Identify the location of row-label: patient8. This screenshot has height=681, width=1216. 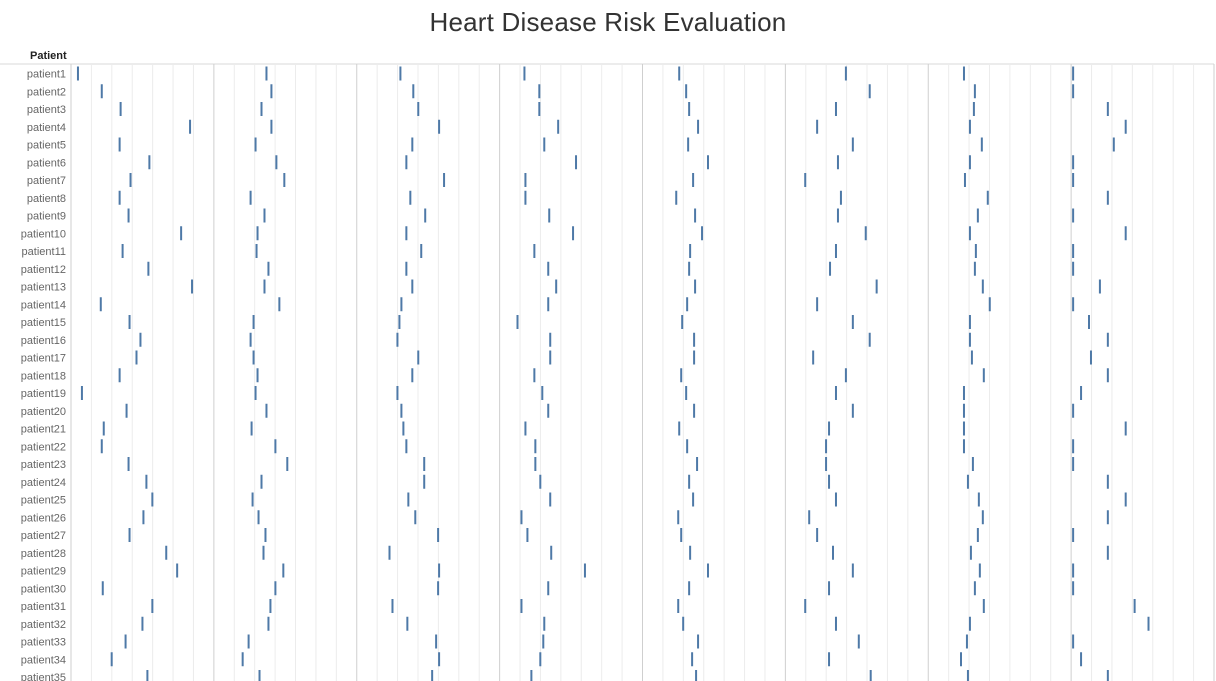
(46, 199).